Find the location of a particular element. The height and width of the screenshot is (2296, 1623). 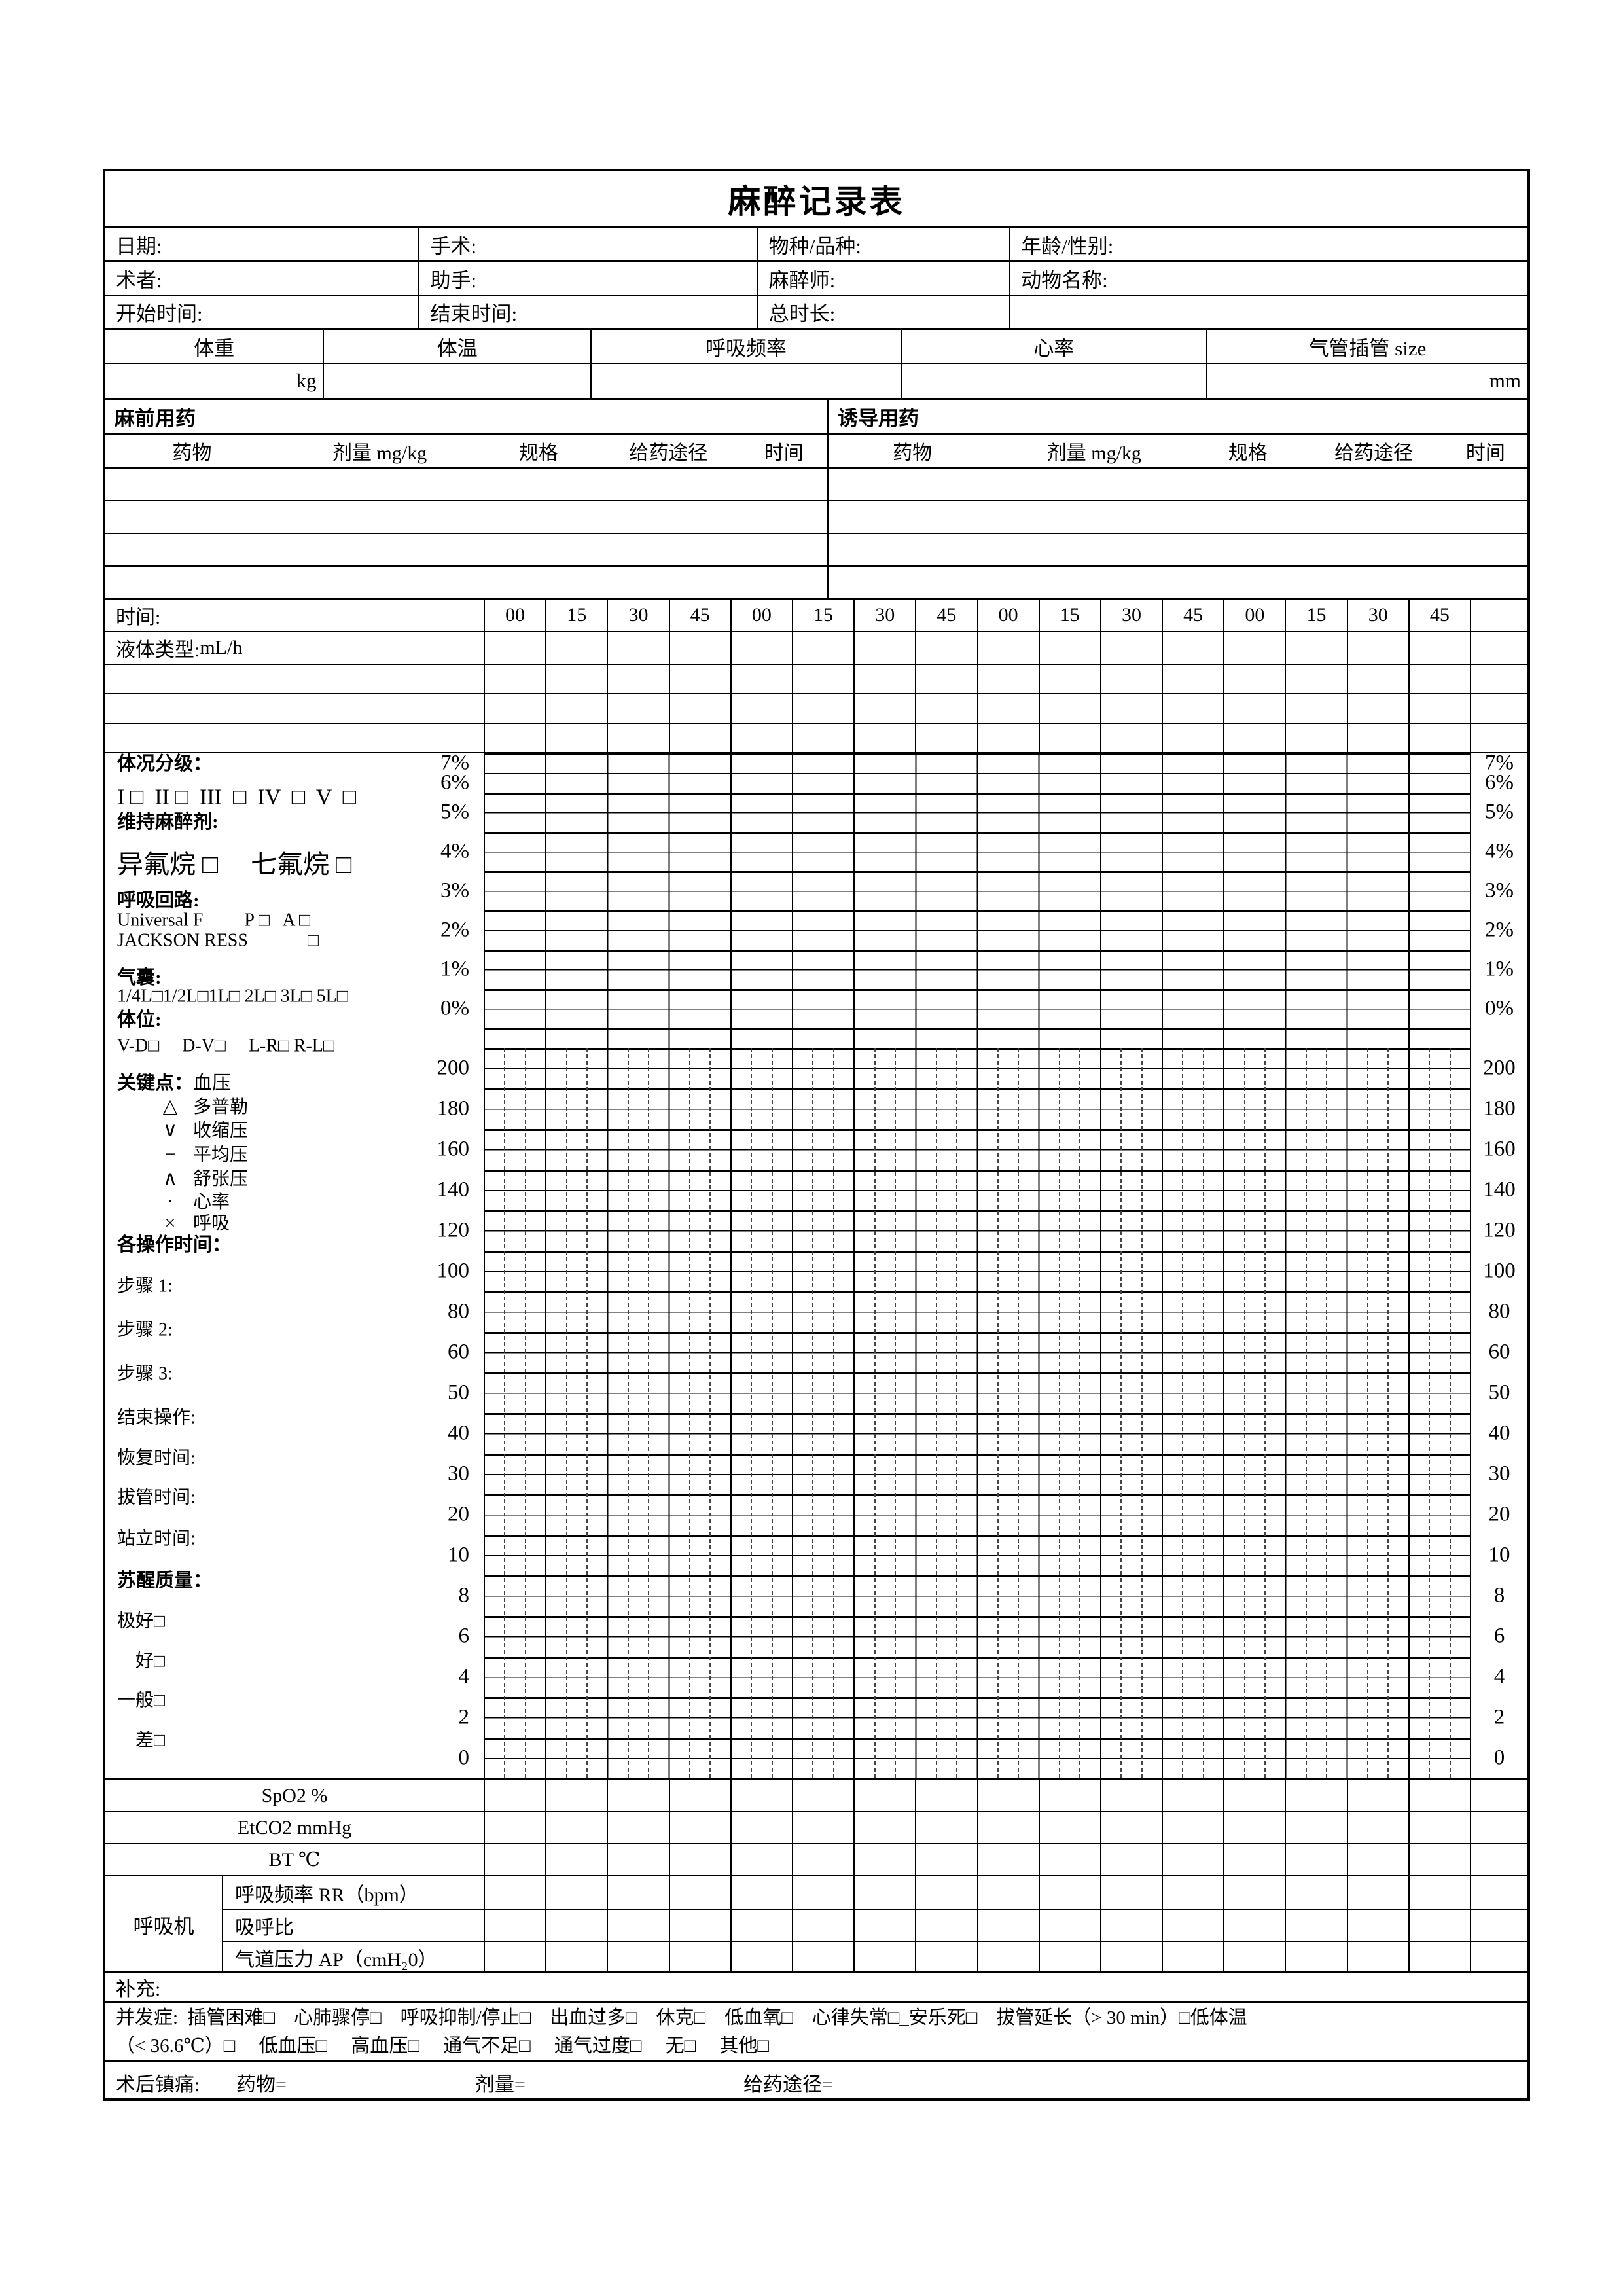

sidebar-line: 呼吸回路: is located at coordinates (294, 901).